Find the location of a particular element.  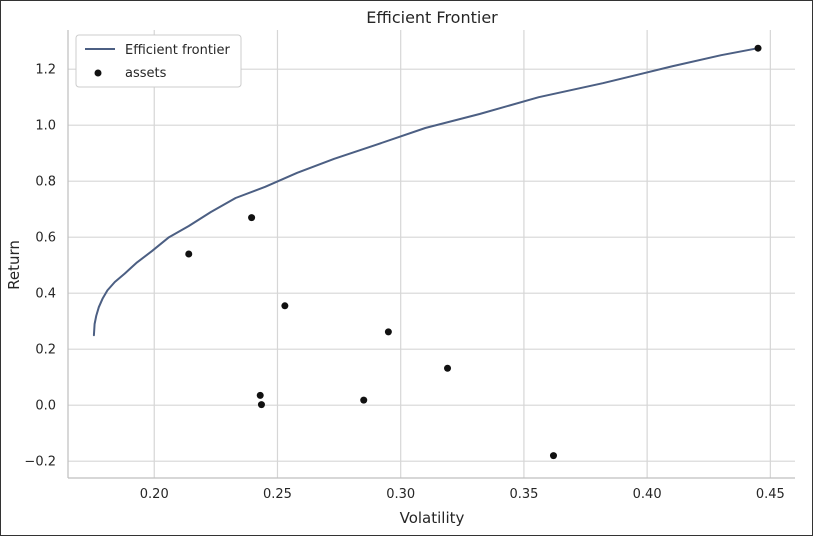

legend-box is located at coordinates (158, 61).